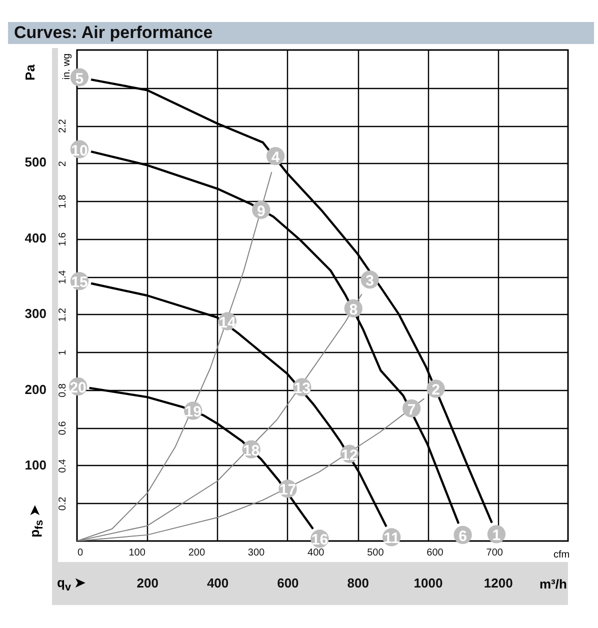  Describe the element at coordinates (35, 389) in the screenshot. I see `y-tick-label: 200` at that location.